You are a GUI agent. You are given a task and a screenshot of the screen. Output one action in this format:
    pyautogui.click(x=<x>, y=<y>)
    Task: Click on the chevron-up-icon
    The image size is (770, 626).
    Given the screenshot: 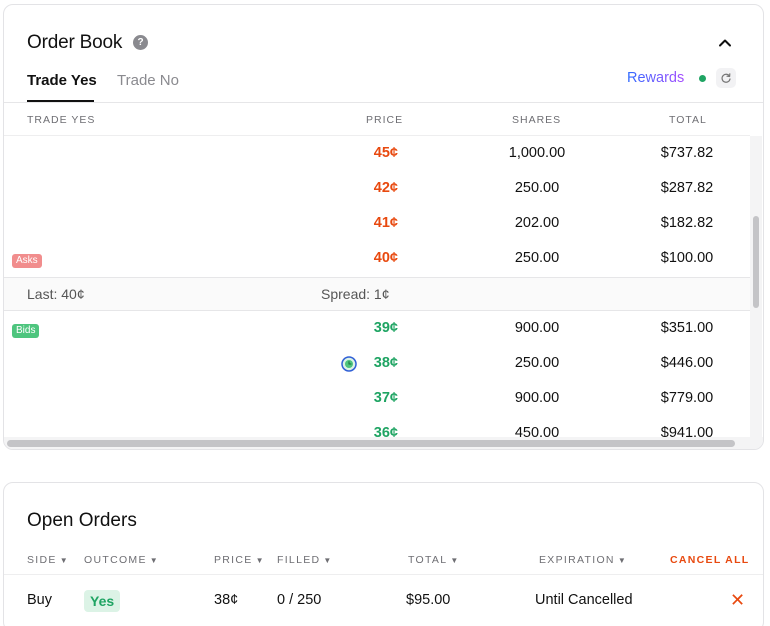 What is the action you would take?
    pyautogui.click(x=725, y=43)
    